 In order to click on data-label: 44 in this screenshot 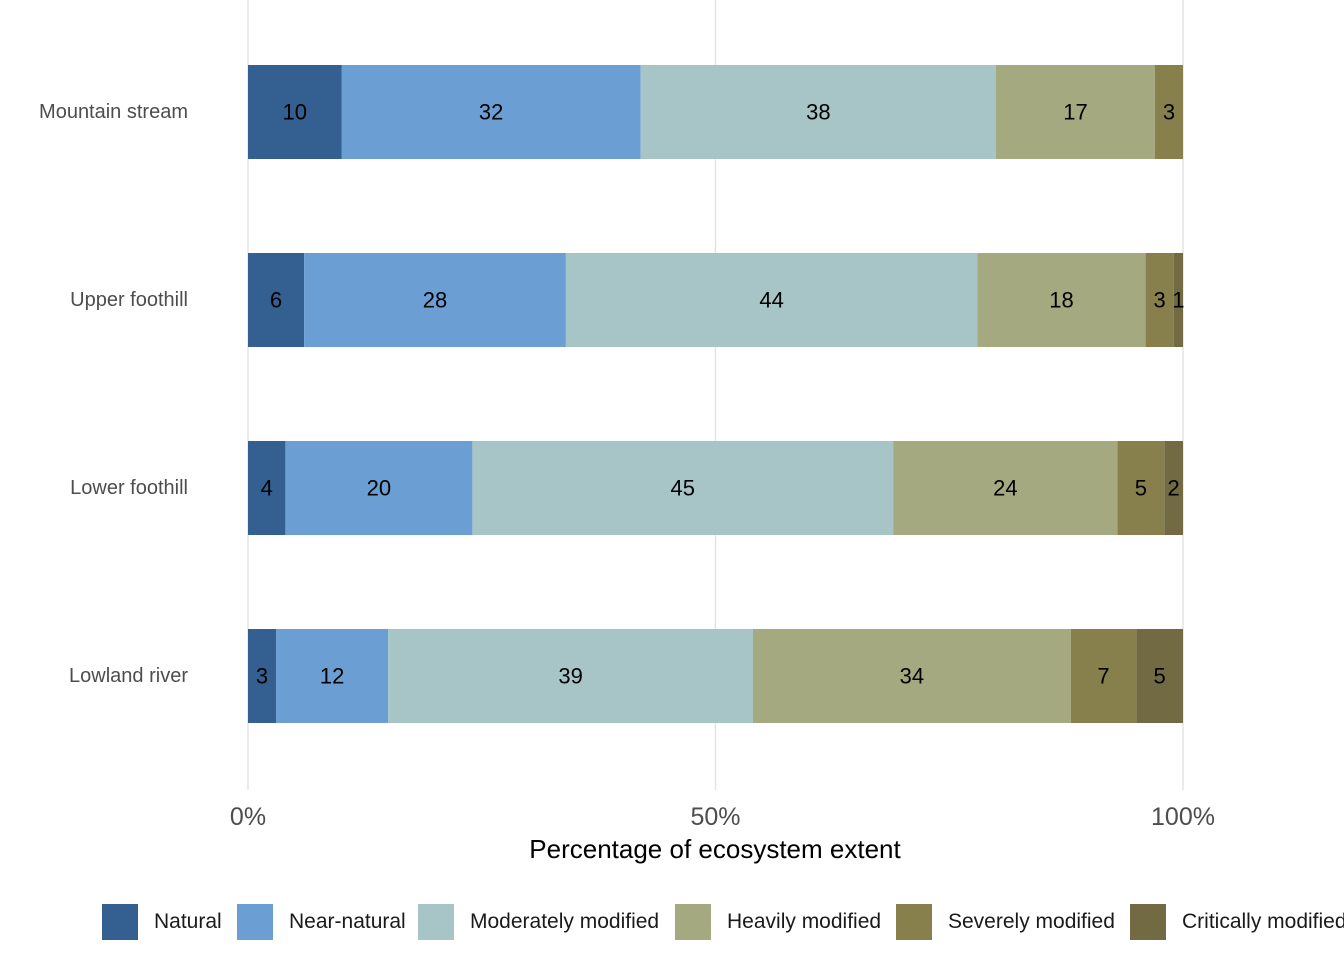, I will do `click(771, 300)`.